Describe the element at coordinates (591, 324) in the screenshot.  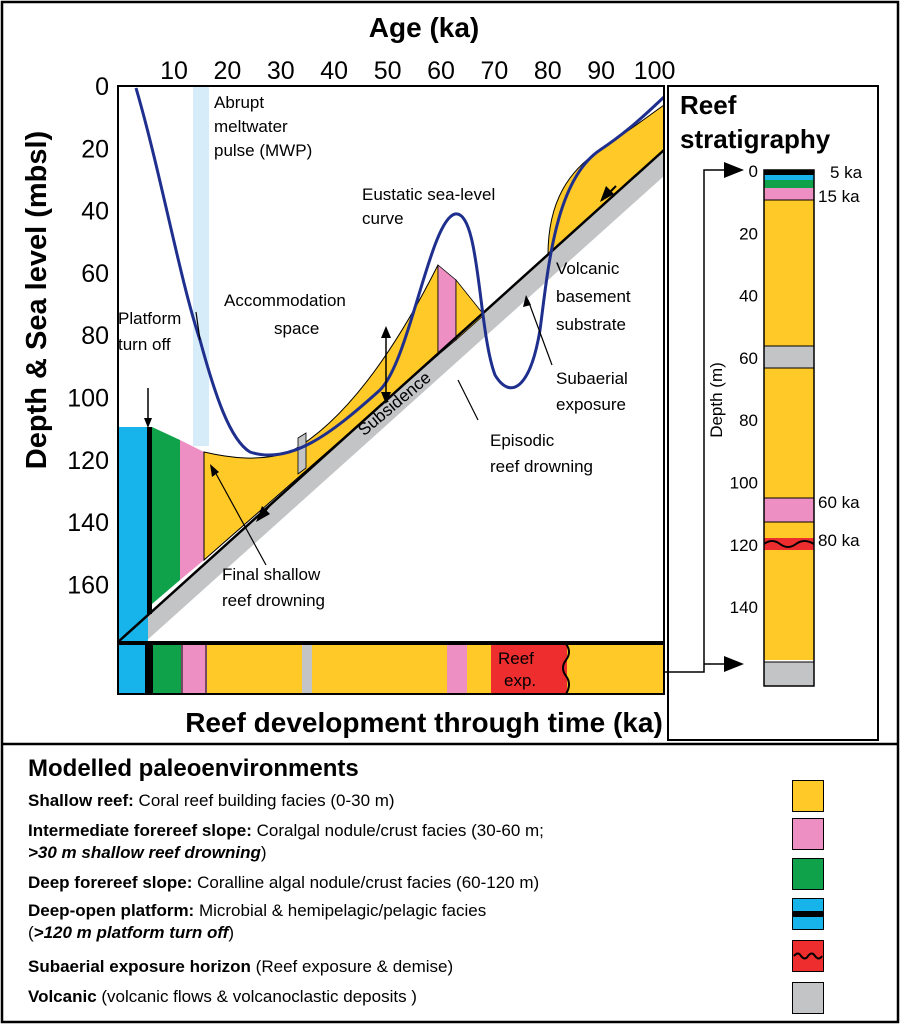
I see `svg-text: substrate` at that location.